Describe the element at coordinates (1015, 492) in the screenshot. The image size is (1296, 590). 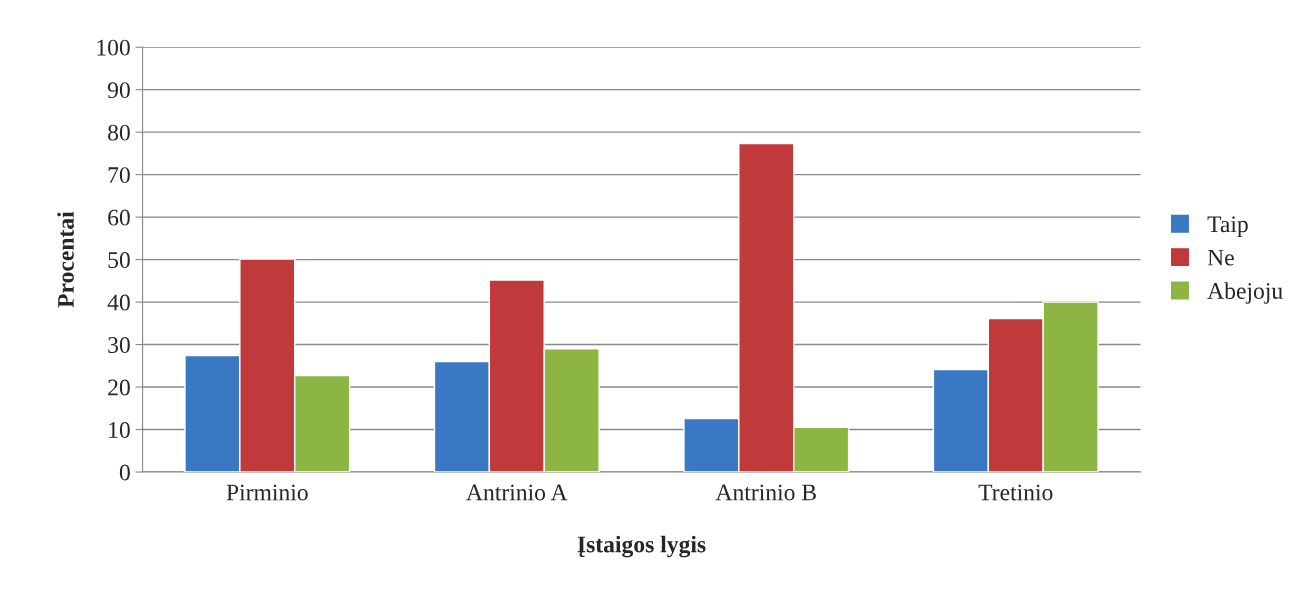
I see `x-tick-label: Tretinio` at that location.